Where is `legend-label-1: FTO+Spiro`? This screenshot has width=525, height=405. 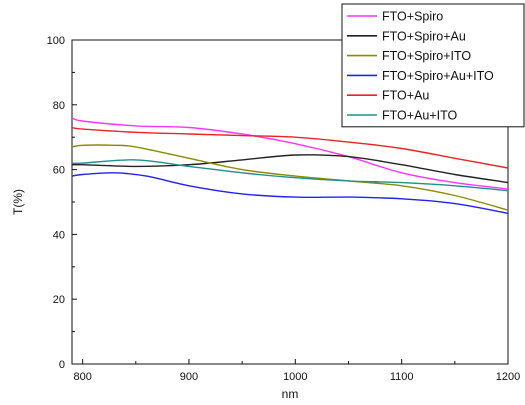
legend-label-1: FTO+Spiro is located at coordinates (412, 17).